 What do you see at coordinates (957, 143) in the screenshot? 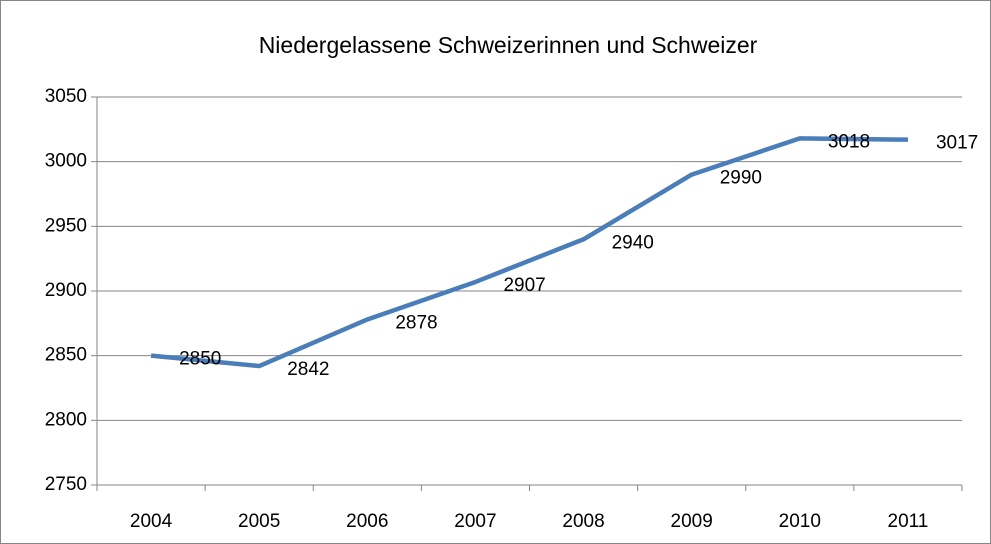
I see `data-label: 3017` at bounding box center [957, 143].